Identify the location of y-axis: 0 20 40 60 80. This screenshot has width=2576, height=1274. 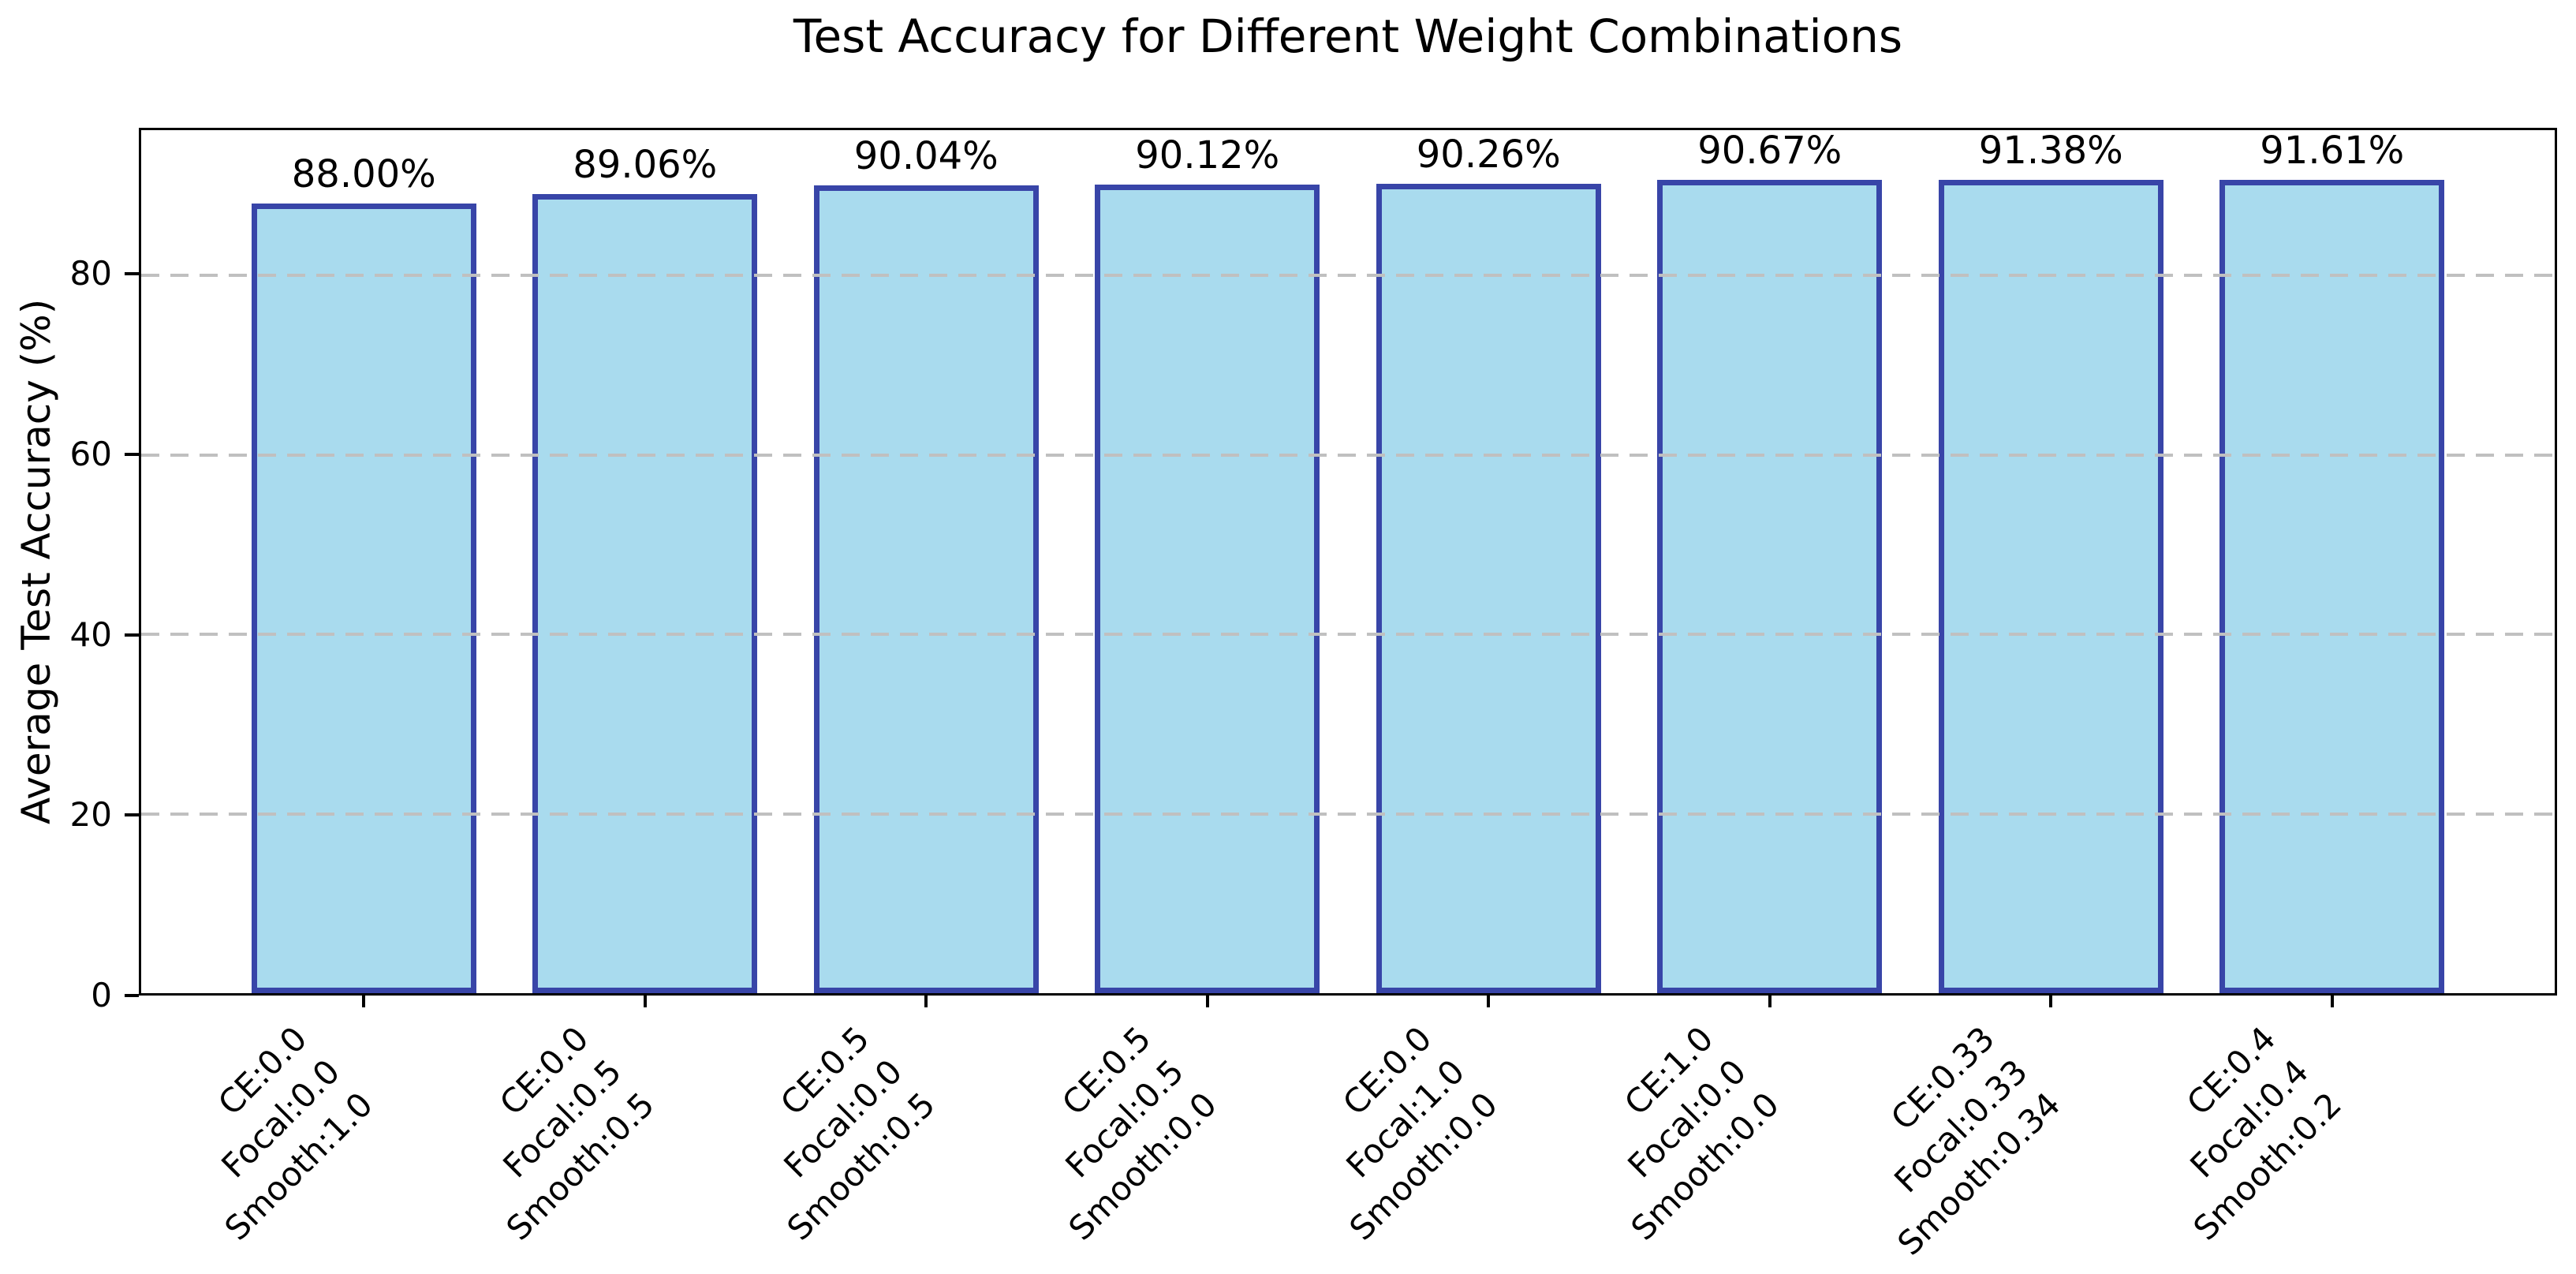
(69, 571).